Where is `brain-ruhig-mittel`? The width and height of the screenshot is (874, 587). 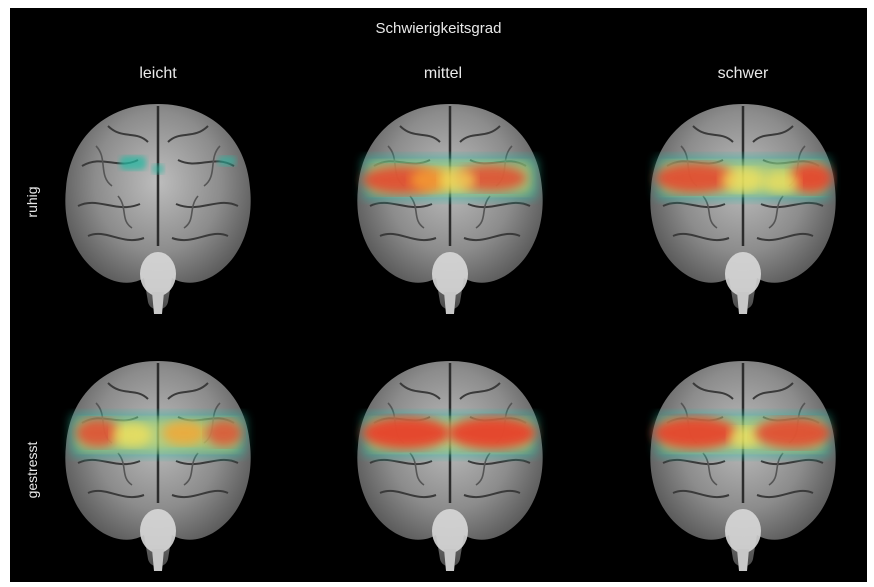
brain-ruhig-mittel is located at coordinates (450, 209).